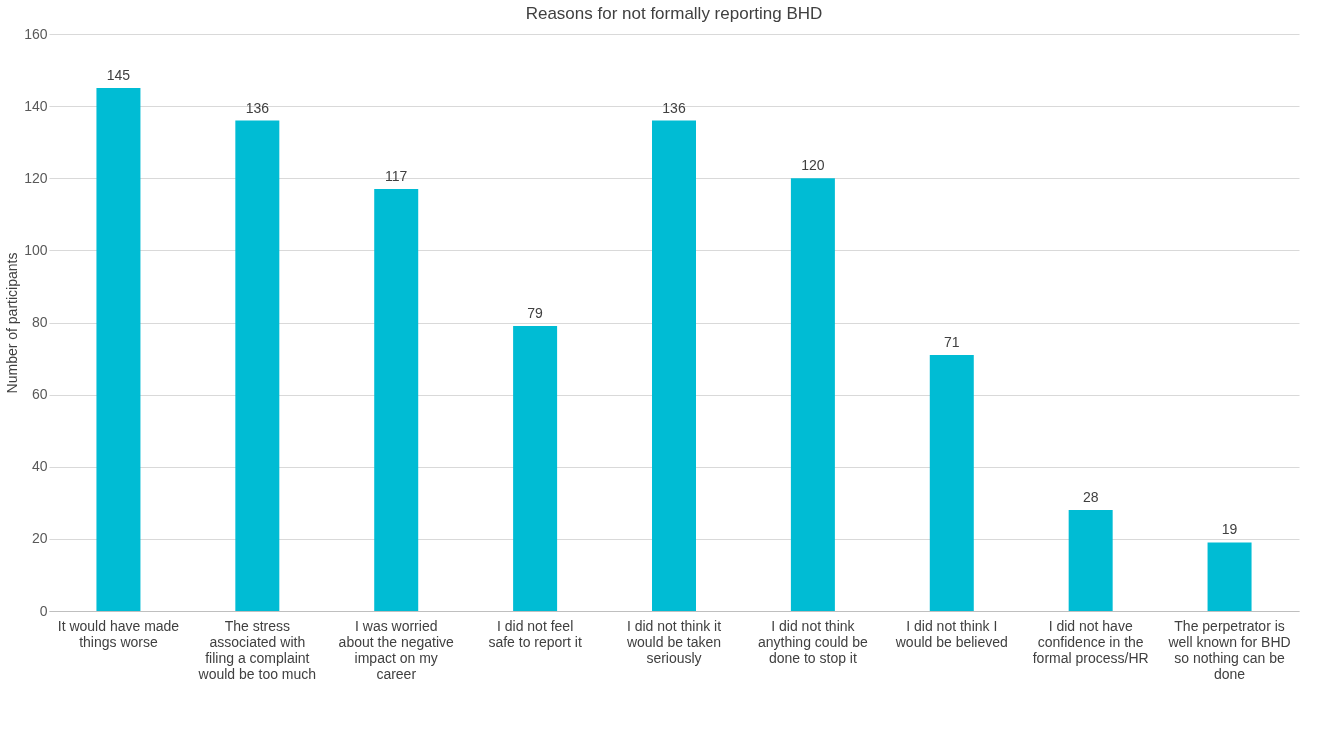 The height and width of the screenshot is (739, 1337). I want to click on y-tick-label: 140, so click(36, 105).